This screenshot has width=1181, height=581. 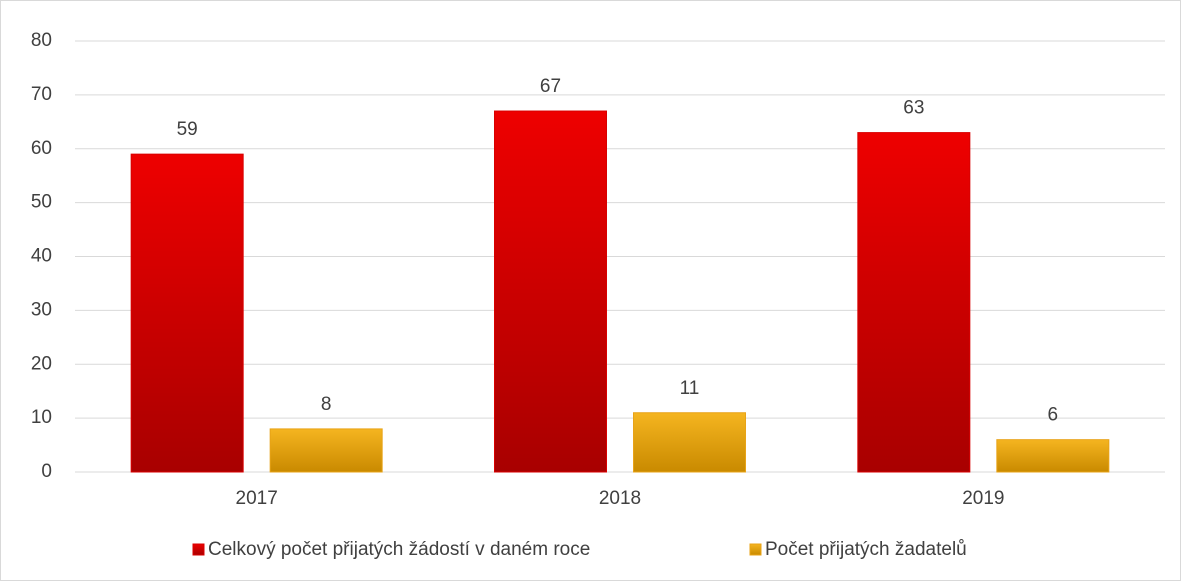 What do you see at coordinates (46, 471) in the screenshot?
I see `y-tick-label: 0` at bounding box center [46, 471].